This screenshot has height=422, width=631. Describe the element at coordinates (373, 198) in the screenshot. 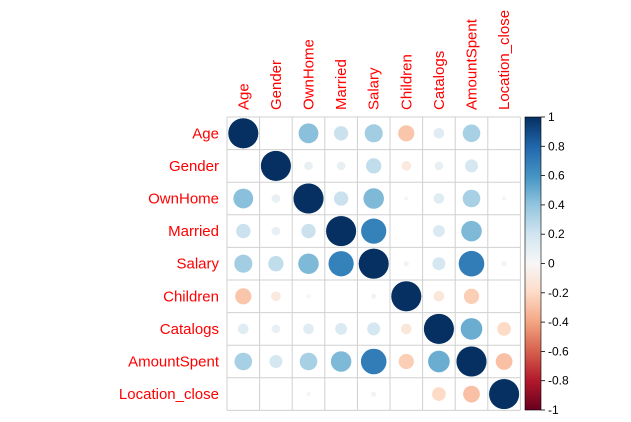

I see `corr-circle-OwnHome-Salary` at that location.